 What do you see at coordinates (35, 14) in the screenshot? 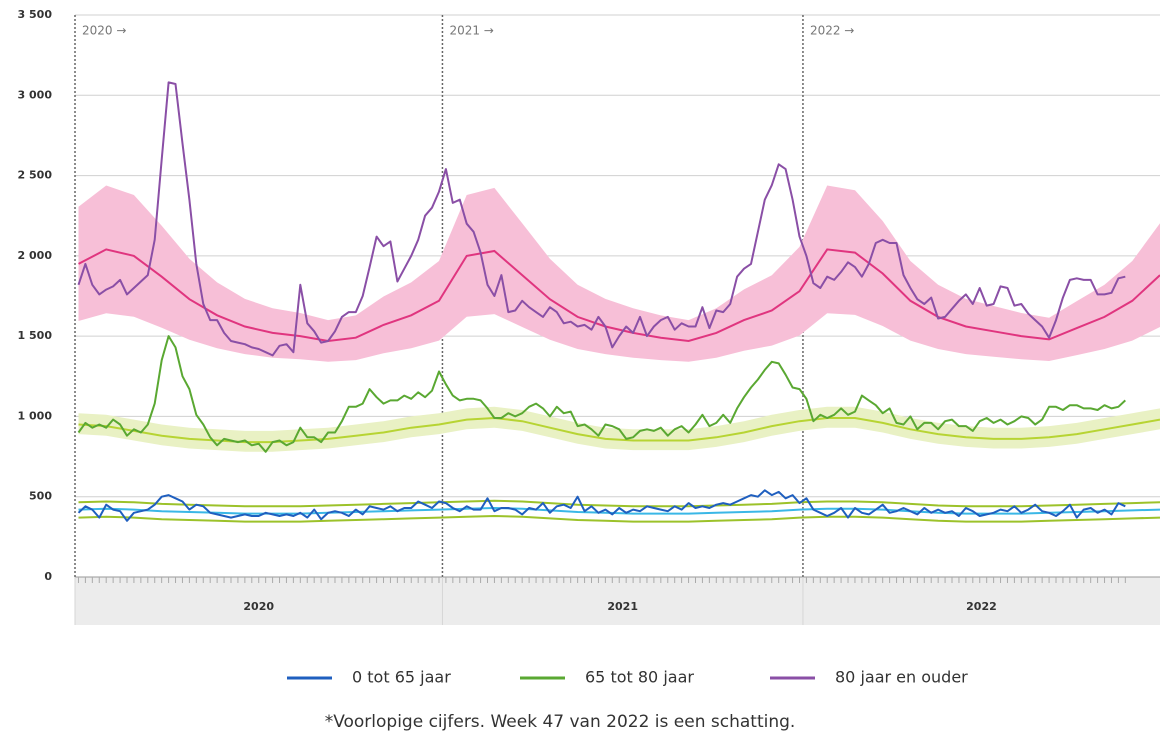
I see `y-tick-label: 3 500` at bounding box center [35, 14].